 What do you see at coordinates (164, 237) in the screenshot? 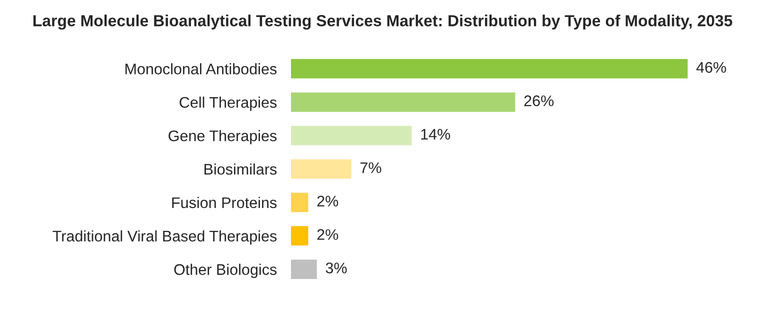
I see `y-tick-label: Traditional Viral Based Therapies` at bounding box center [164, 237].